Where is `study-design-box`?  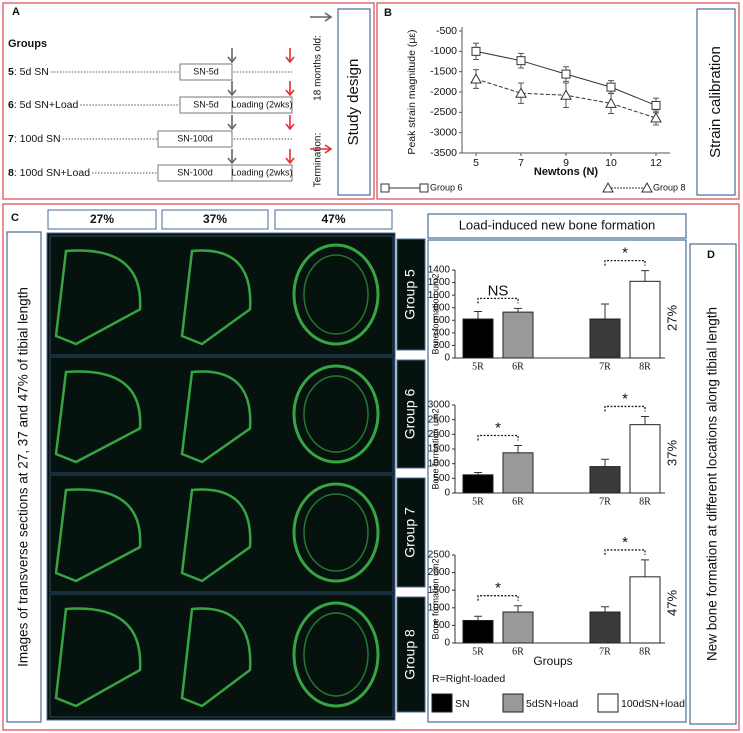
study-design-box is located at coordinates (354, 102).